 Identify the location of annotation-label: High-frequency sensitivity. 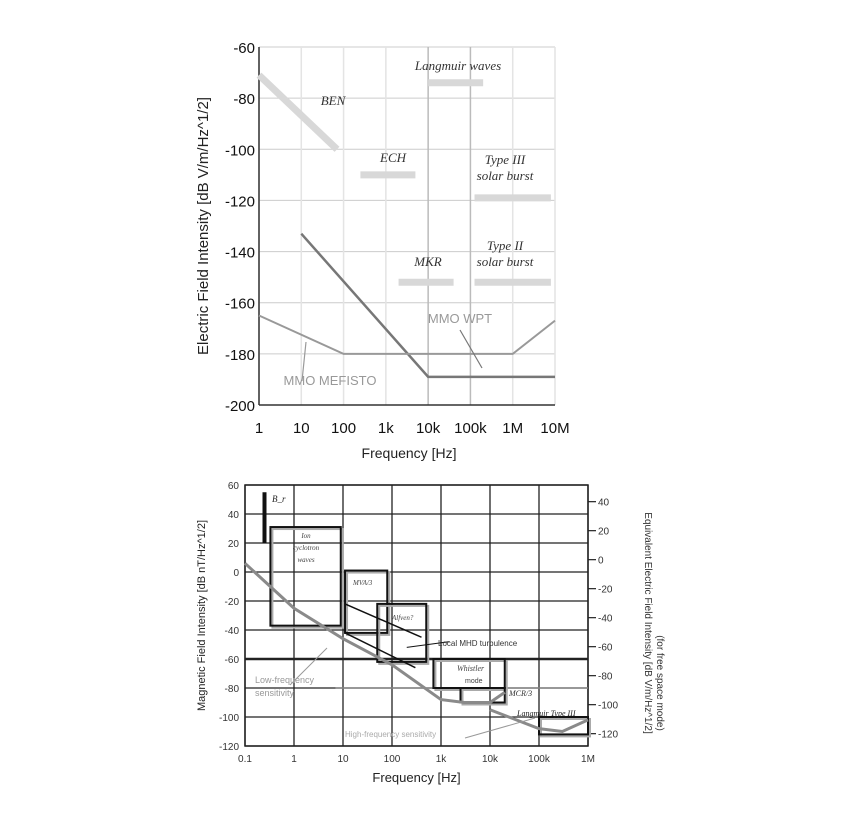
(390, 734).